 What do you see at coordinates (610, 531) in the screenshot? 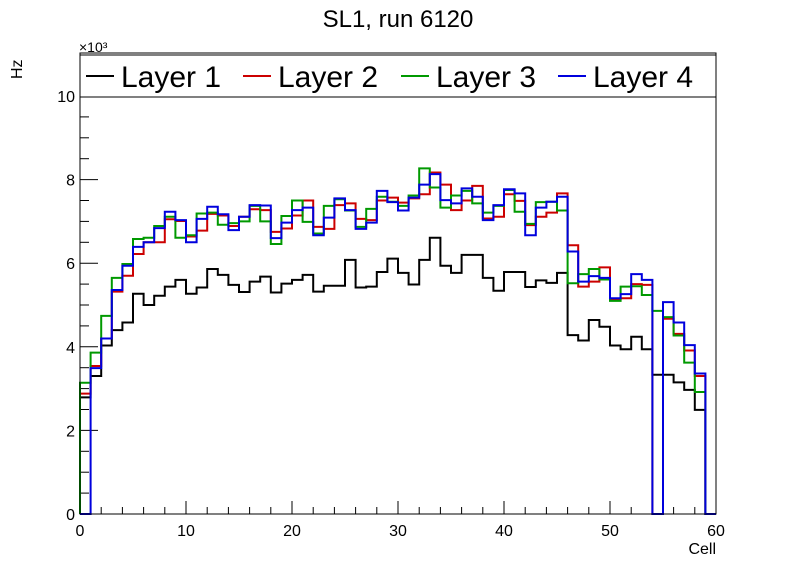
I see `x-tick-label: 50` at bounding box center [610, 531].